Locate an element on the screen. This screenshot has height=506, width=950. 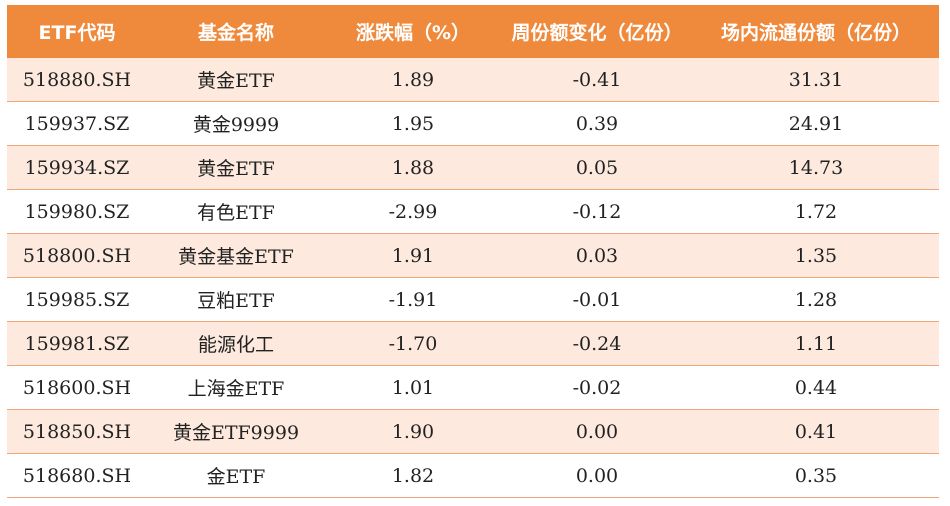
table-row: 518800.SH 黄金基金ETF 1.91 0.03 1.35 is located at coordinates (473, 255).